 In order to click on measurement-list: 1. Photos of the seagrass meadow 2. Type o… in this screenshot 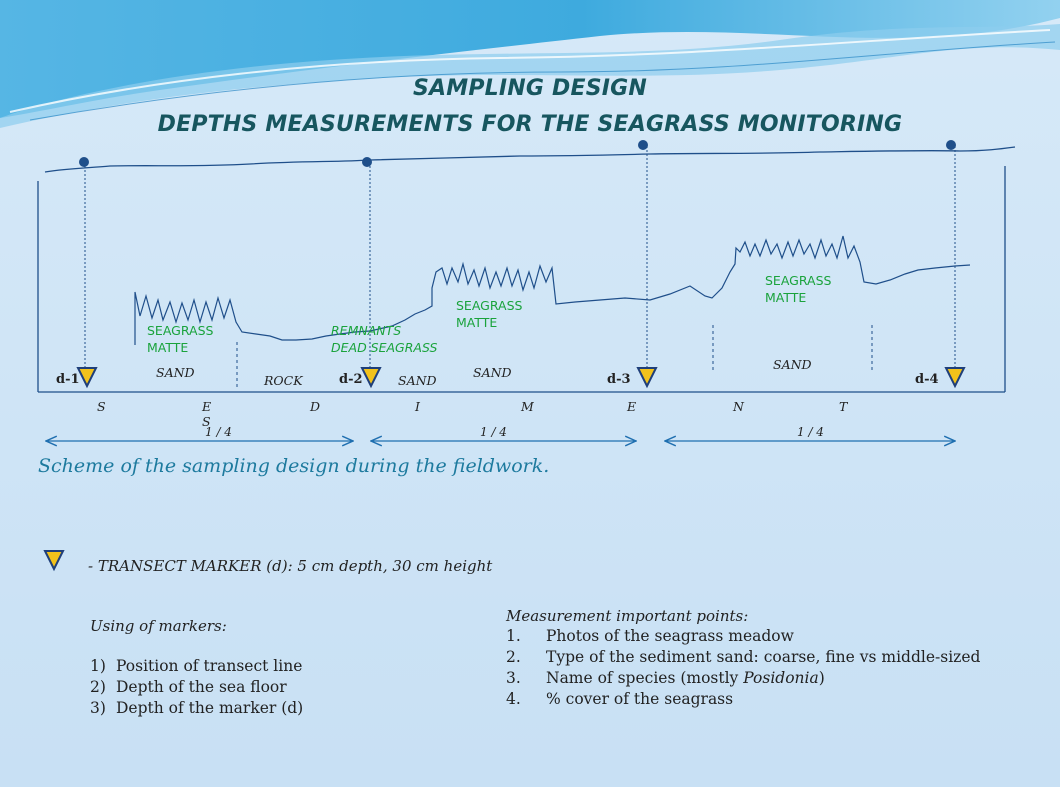, I will do `click(743, 669)`.